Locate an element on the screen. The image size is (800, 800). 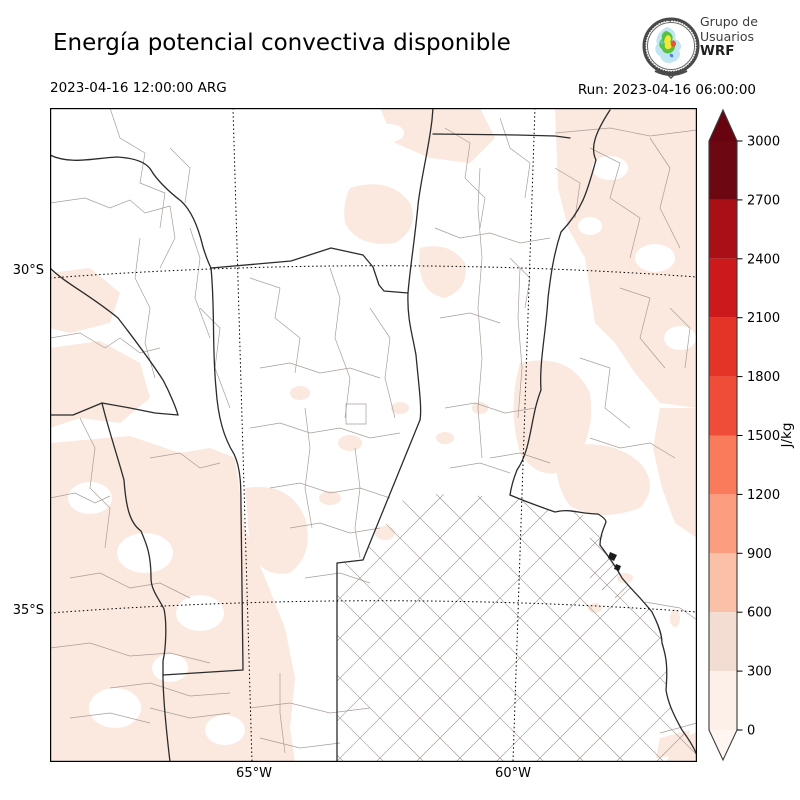
logo-line-2: Usuarios is located at coordinates (727, 36).